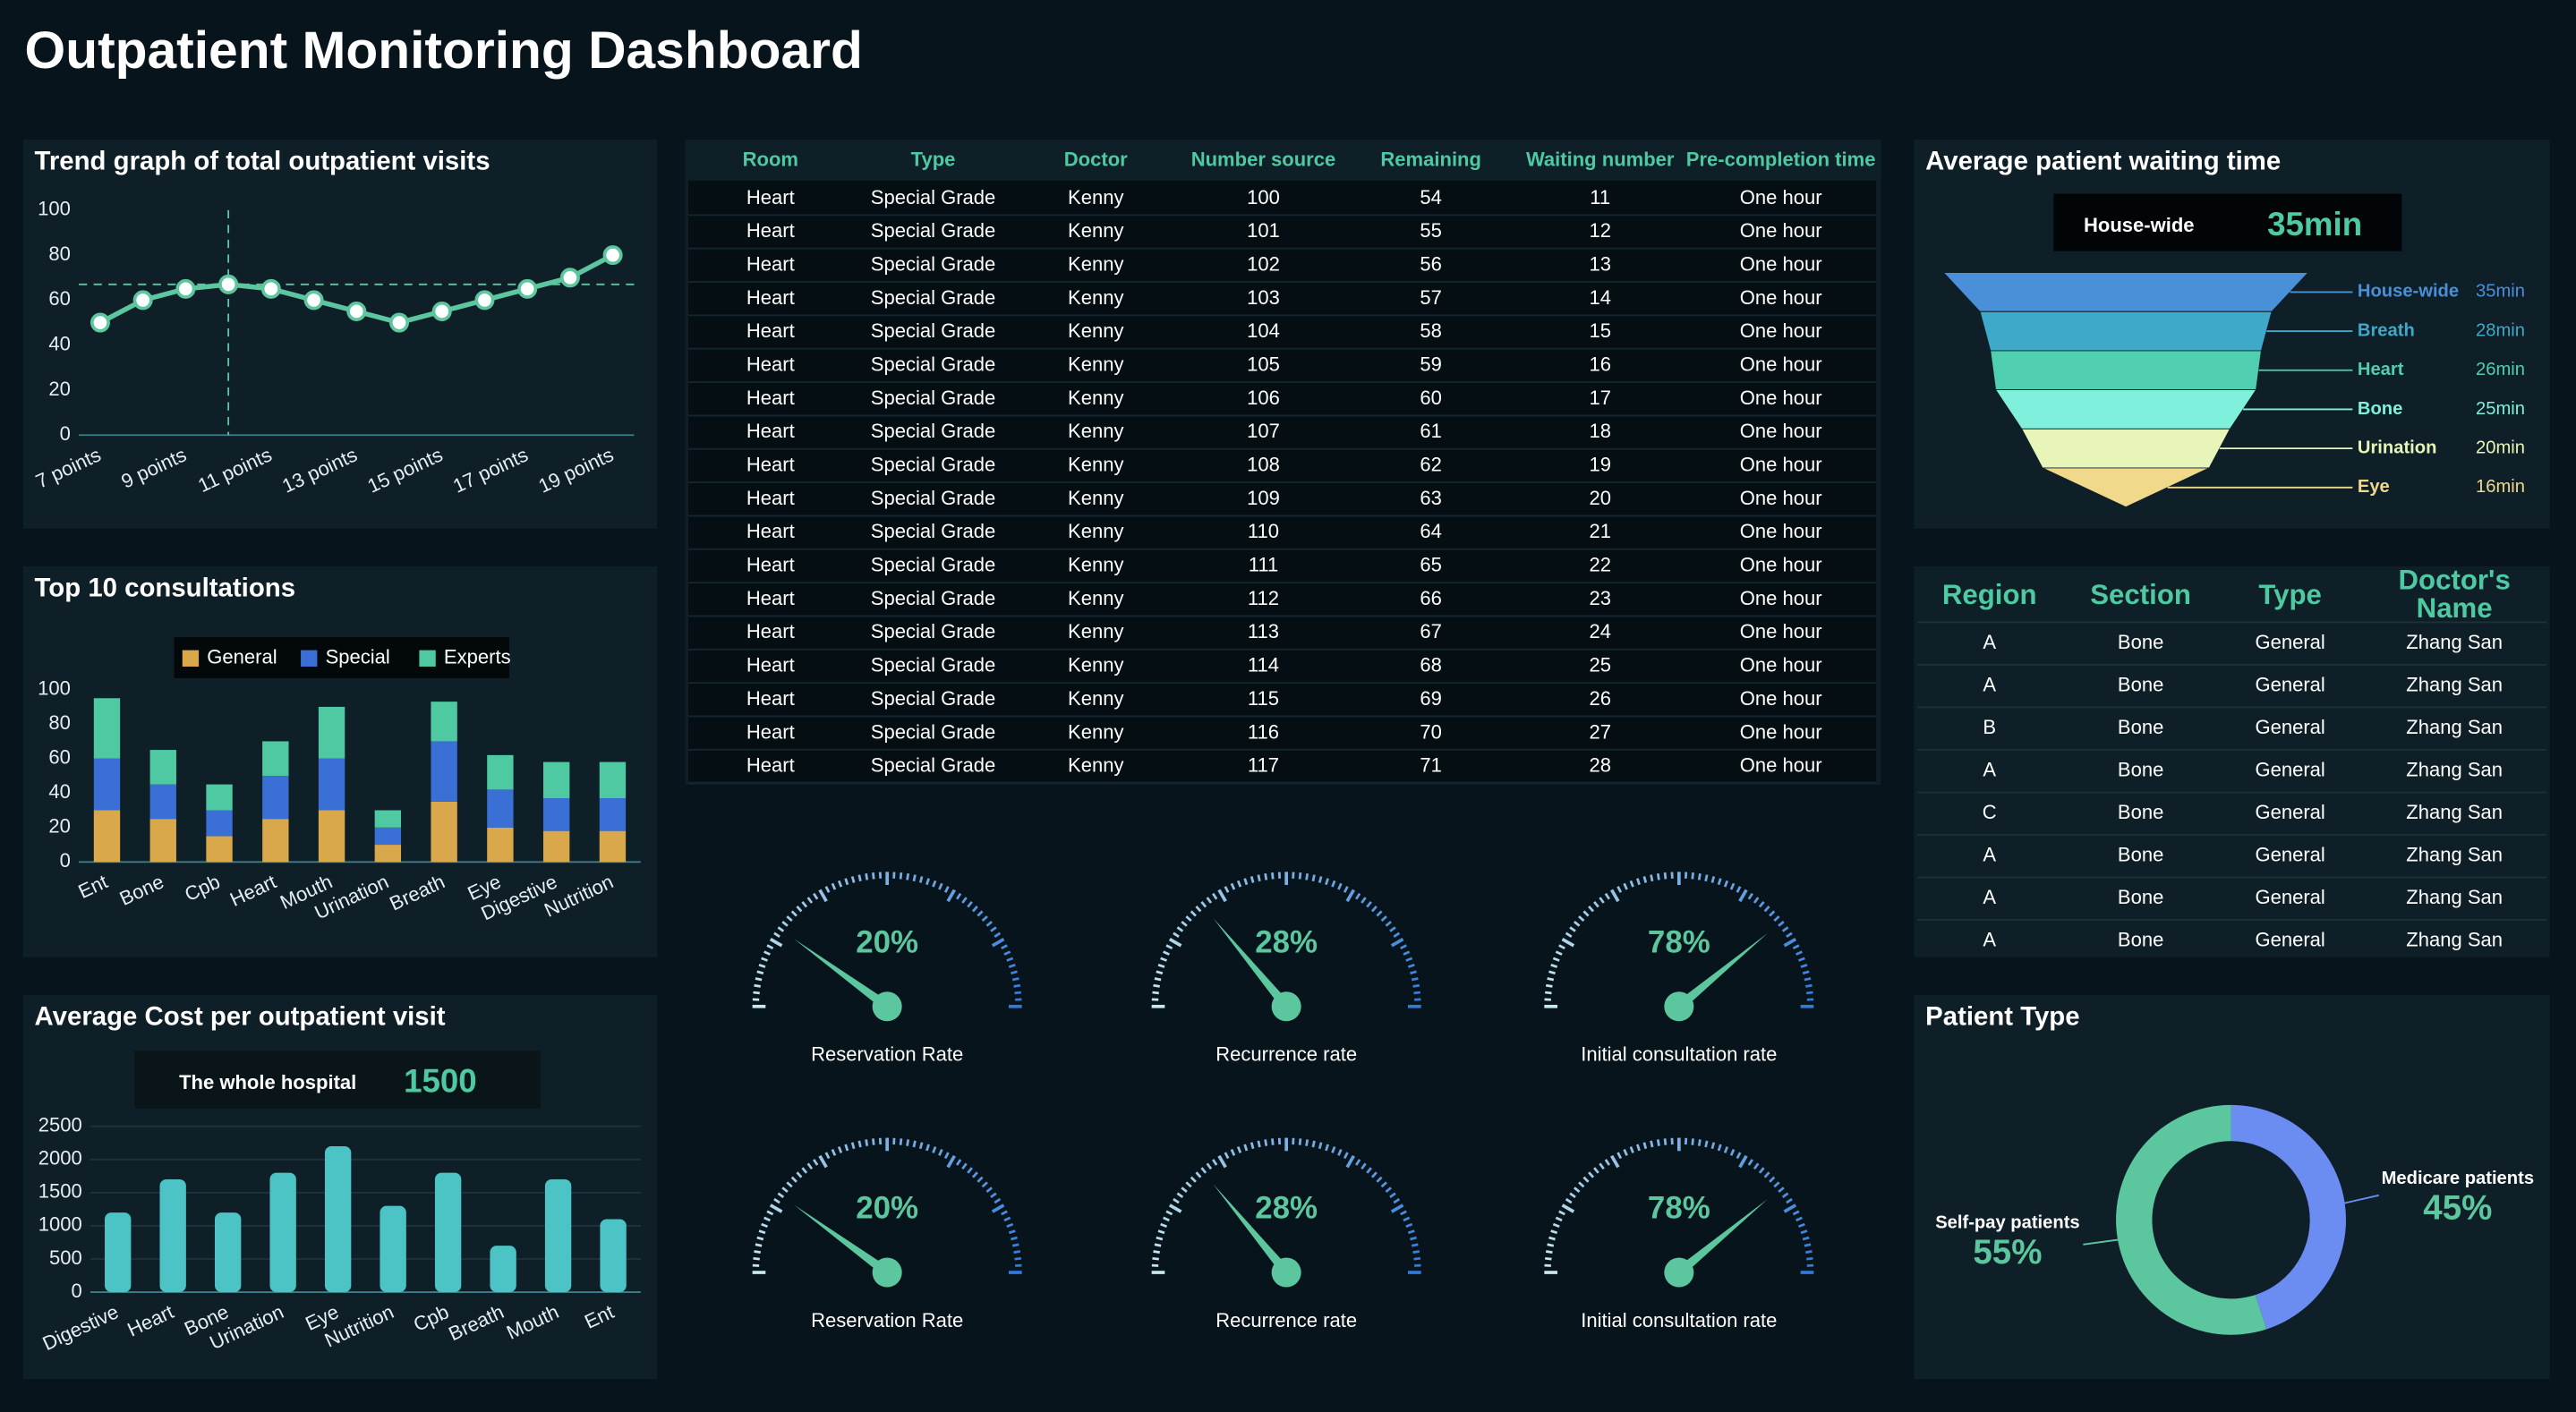 The image size is (2576, 1412). Describe the element at coordinates (1096, 160) in the screenshot. I see `column-header: Doctor` at that location.